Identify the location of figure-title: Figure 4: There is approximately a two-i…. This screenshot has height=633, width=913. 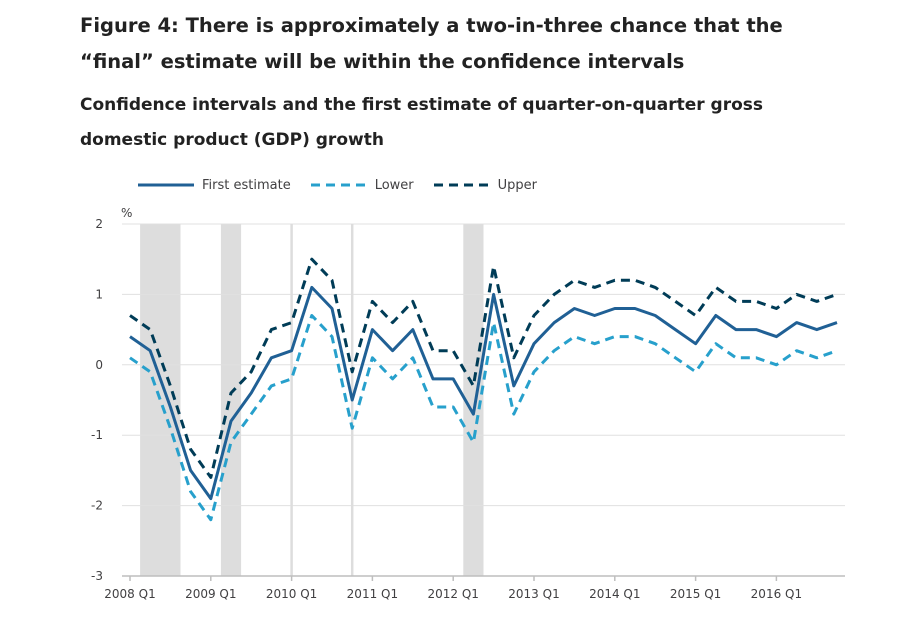
(480, 44).